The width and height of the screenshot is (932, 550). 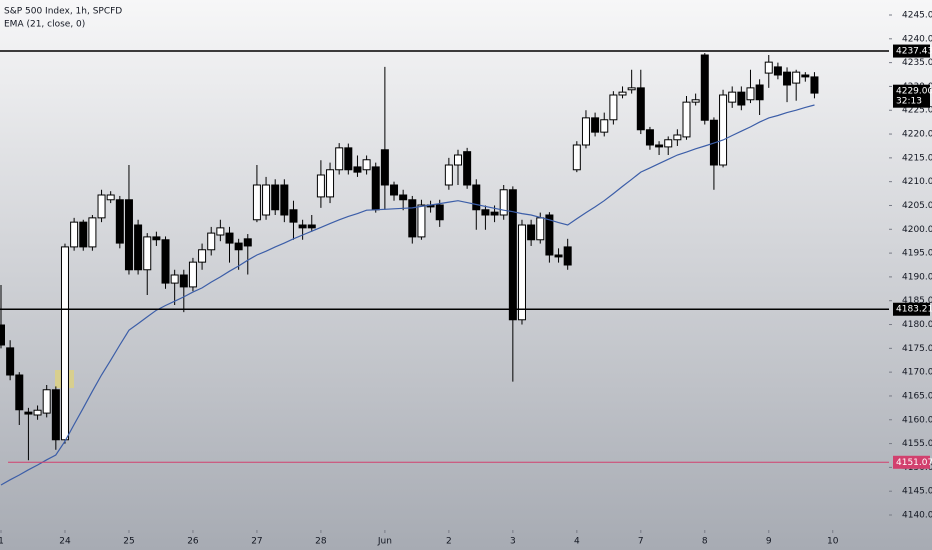 I want to click on x-tick-label: 26, so click(x=193, y=542).